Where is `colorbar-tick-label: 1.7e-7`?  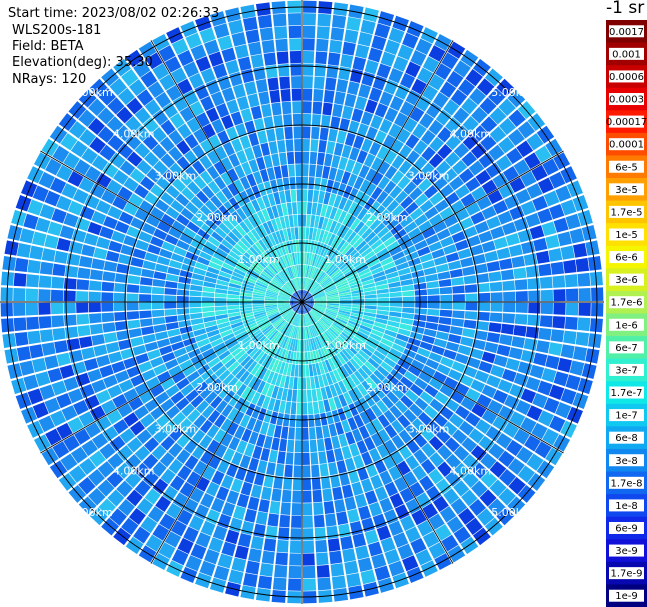
colorbar-tick-label: 1.7e-7 is located at coordinates (626, 393).